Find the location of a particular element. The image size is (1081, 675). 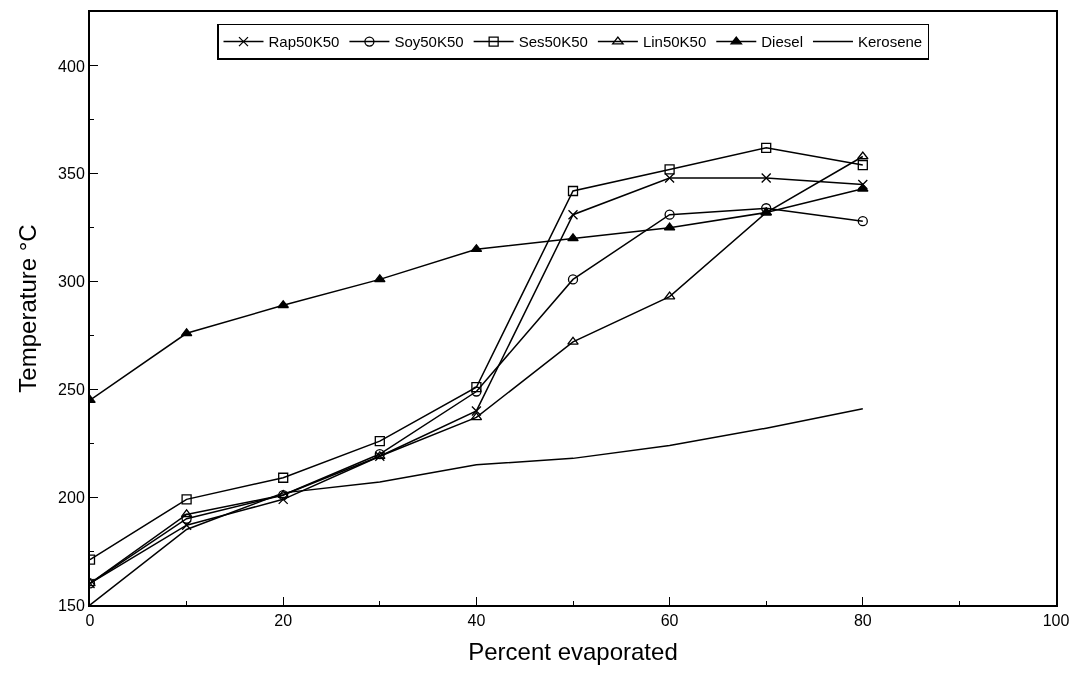

y-tick-label: 250 is located at coordinates (71, 389).